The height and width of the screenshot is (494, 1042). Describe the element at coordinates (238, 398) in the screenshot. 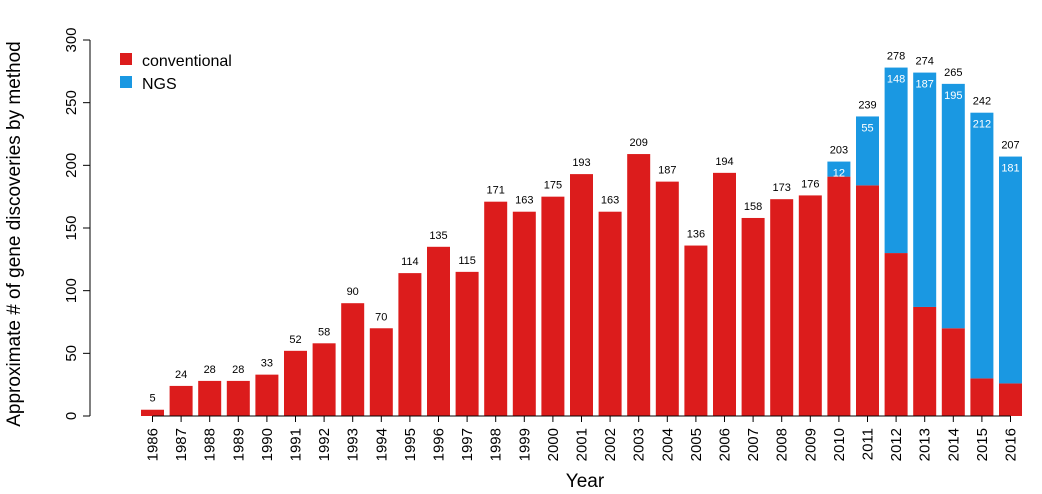

I see `bar-conventional-1989` at that location.